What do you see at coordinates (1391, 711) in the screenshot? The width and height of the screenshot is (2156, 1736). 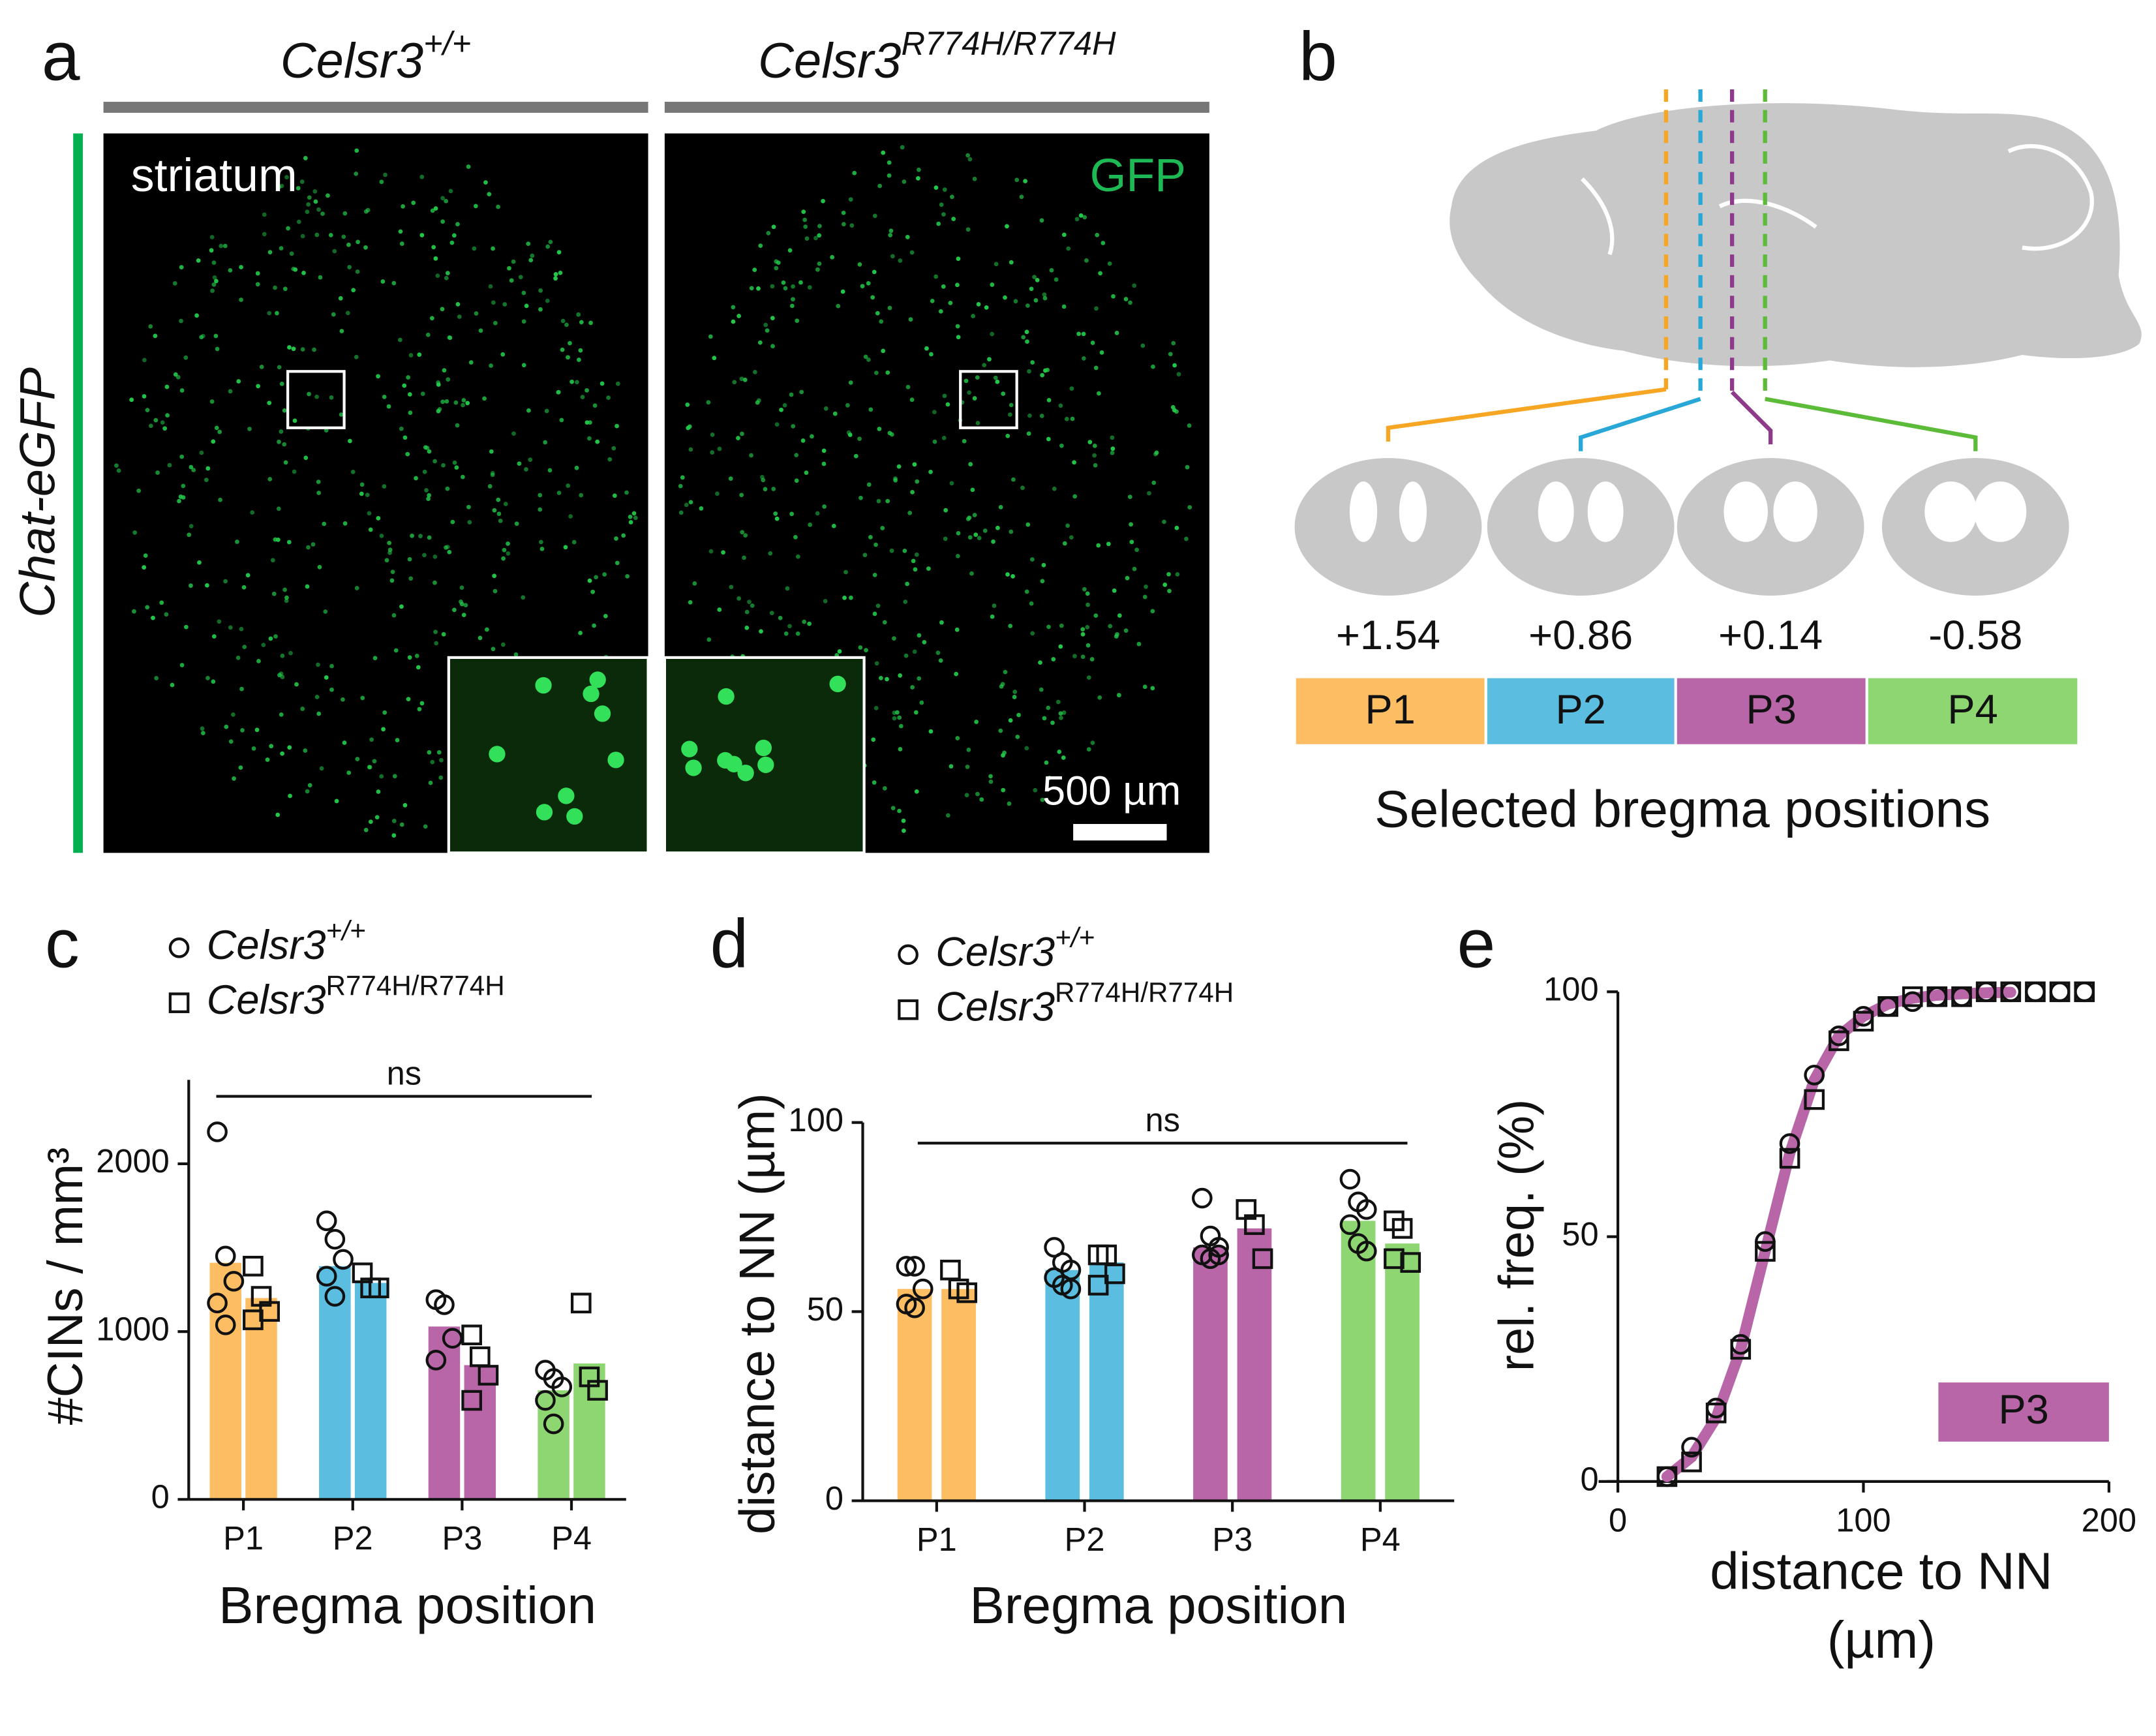 I see `position-box` at bounding box center [1391, 711].